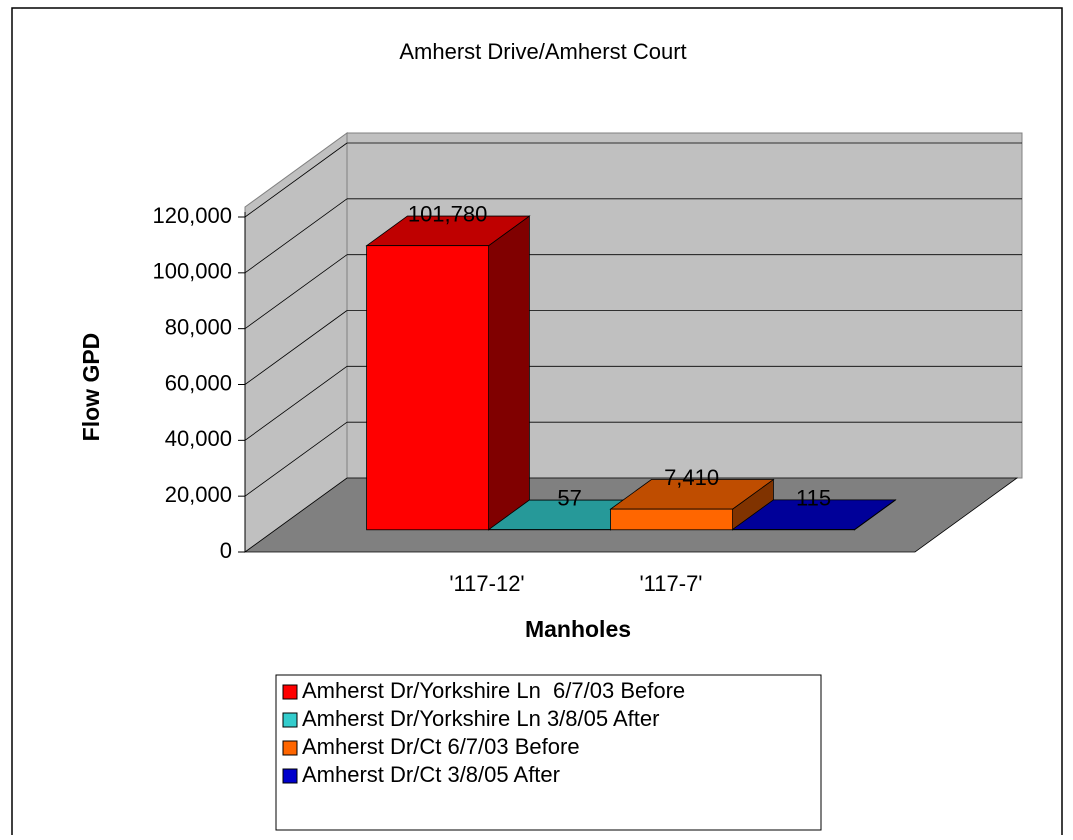 The width and height of the screenshot is (1073, 840). Describe the element at coordinates (569, 497) in the screenshot. I see `data-label: 57` at that location.